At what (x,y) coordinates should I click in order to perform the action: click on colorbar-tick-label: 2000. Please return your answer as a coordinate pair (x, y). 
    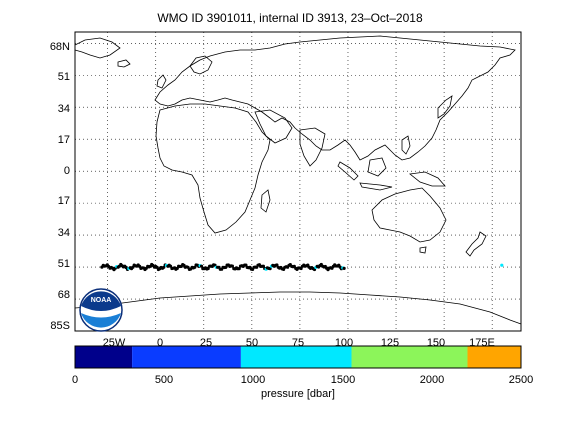
    Looking at the image, I should click on (432, 380).